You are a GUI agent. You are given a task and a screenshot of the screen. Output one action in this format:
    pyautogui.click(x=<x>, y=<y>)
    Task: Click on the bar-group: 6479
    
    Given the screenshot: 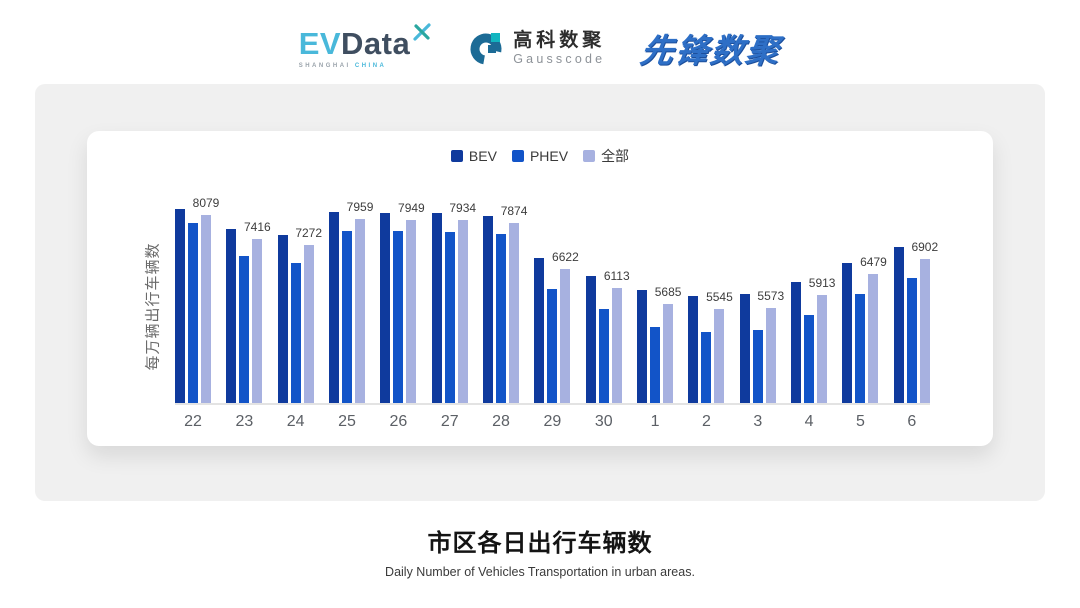 What is the action you would take?
    pyautogui.click(x=864, y=329)
    